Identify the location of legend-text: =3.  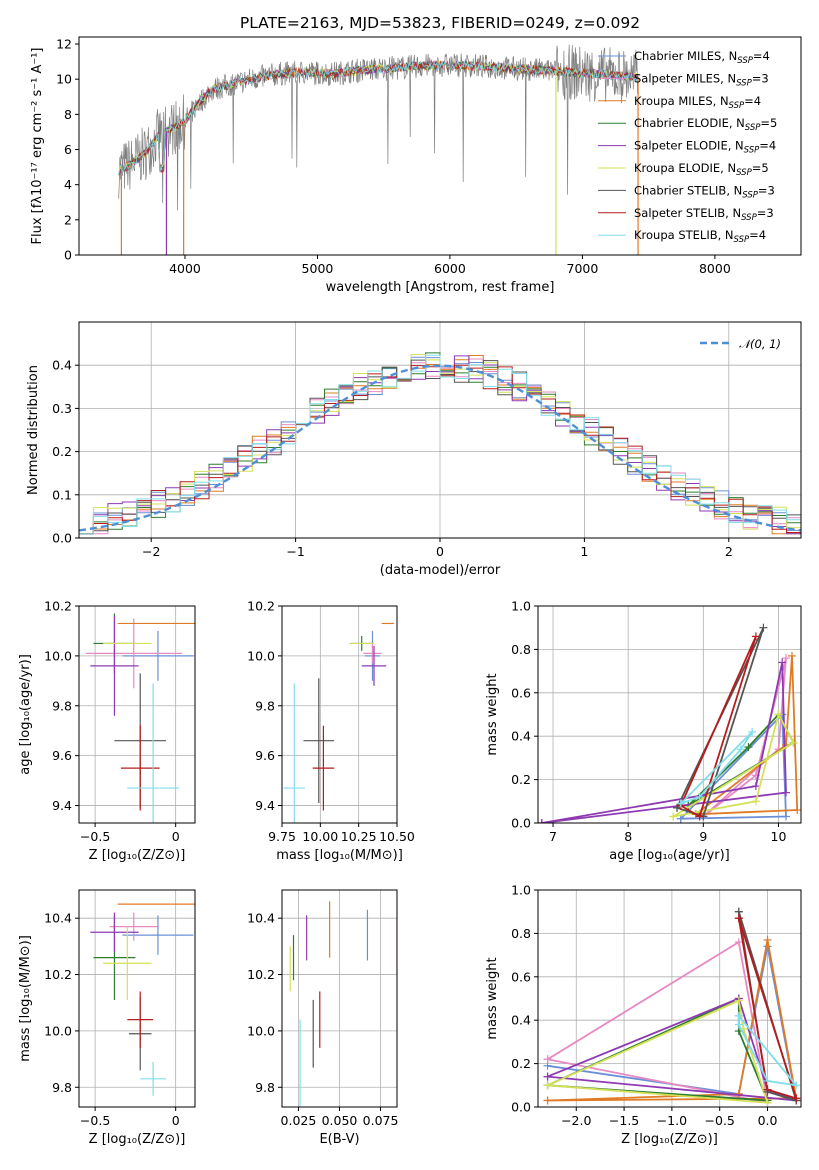
(765, 213).